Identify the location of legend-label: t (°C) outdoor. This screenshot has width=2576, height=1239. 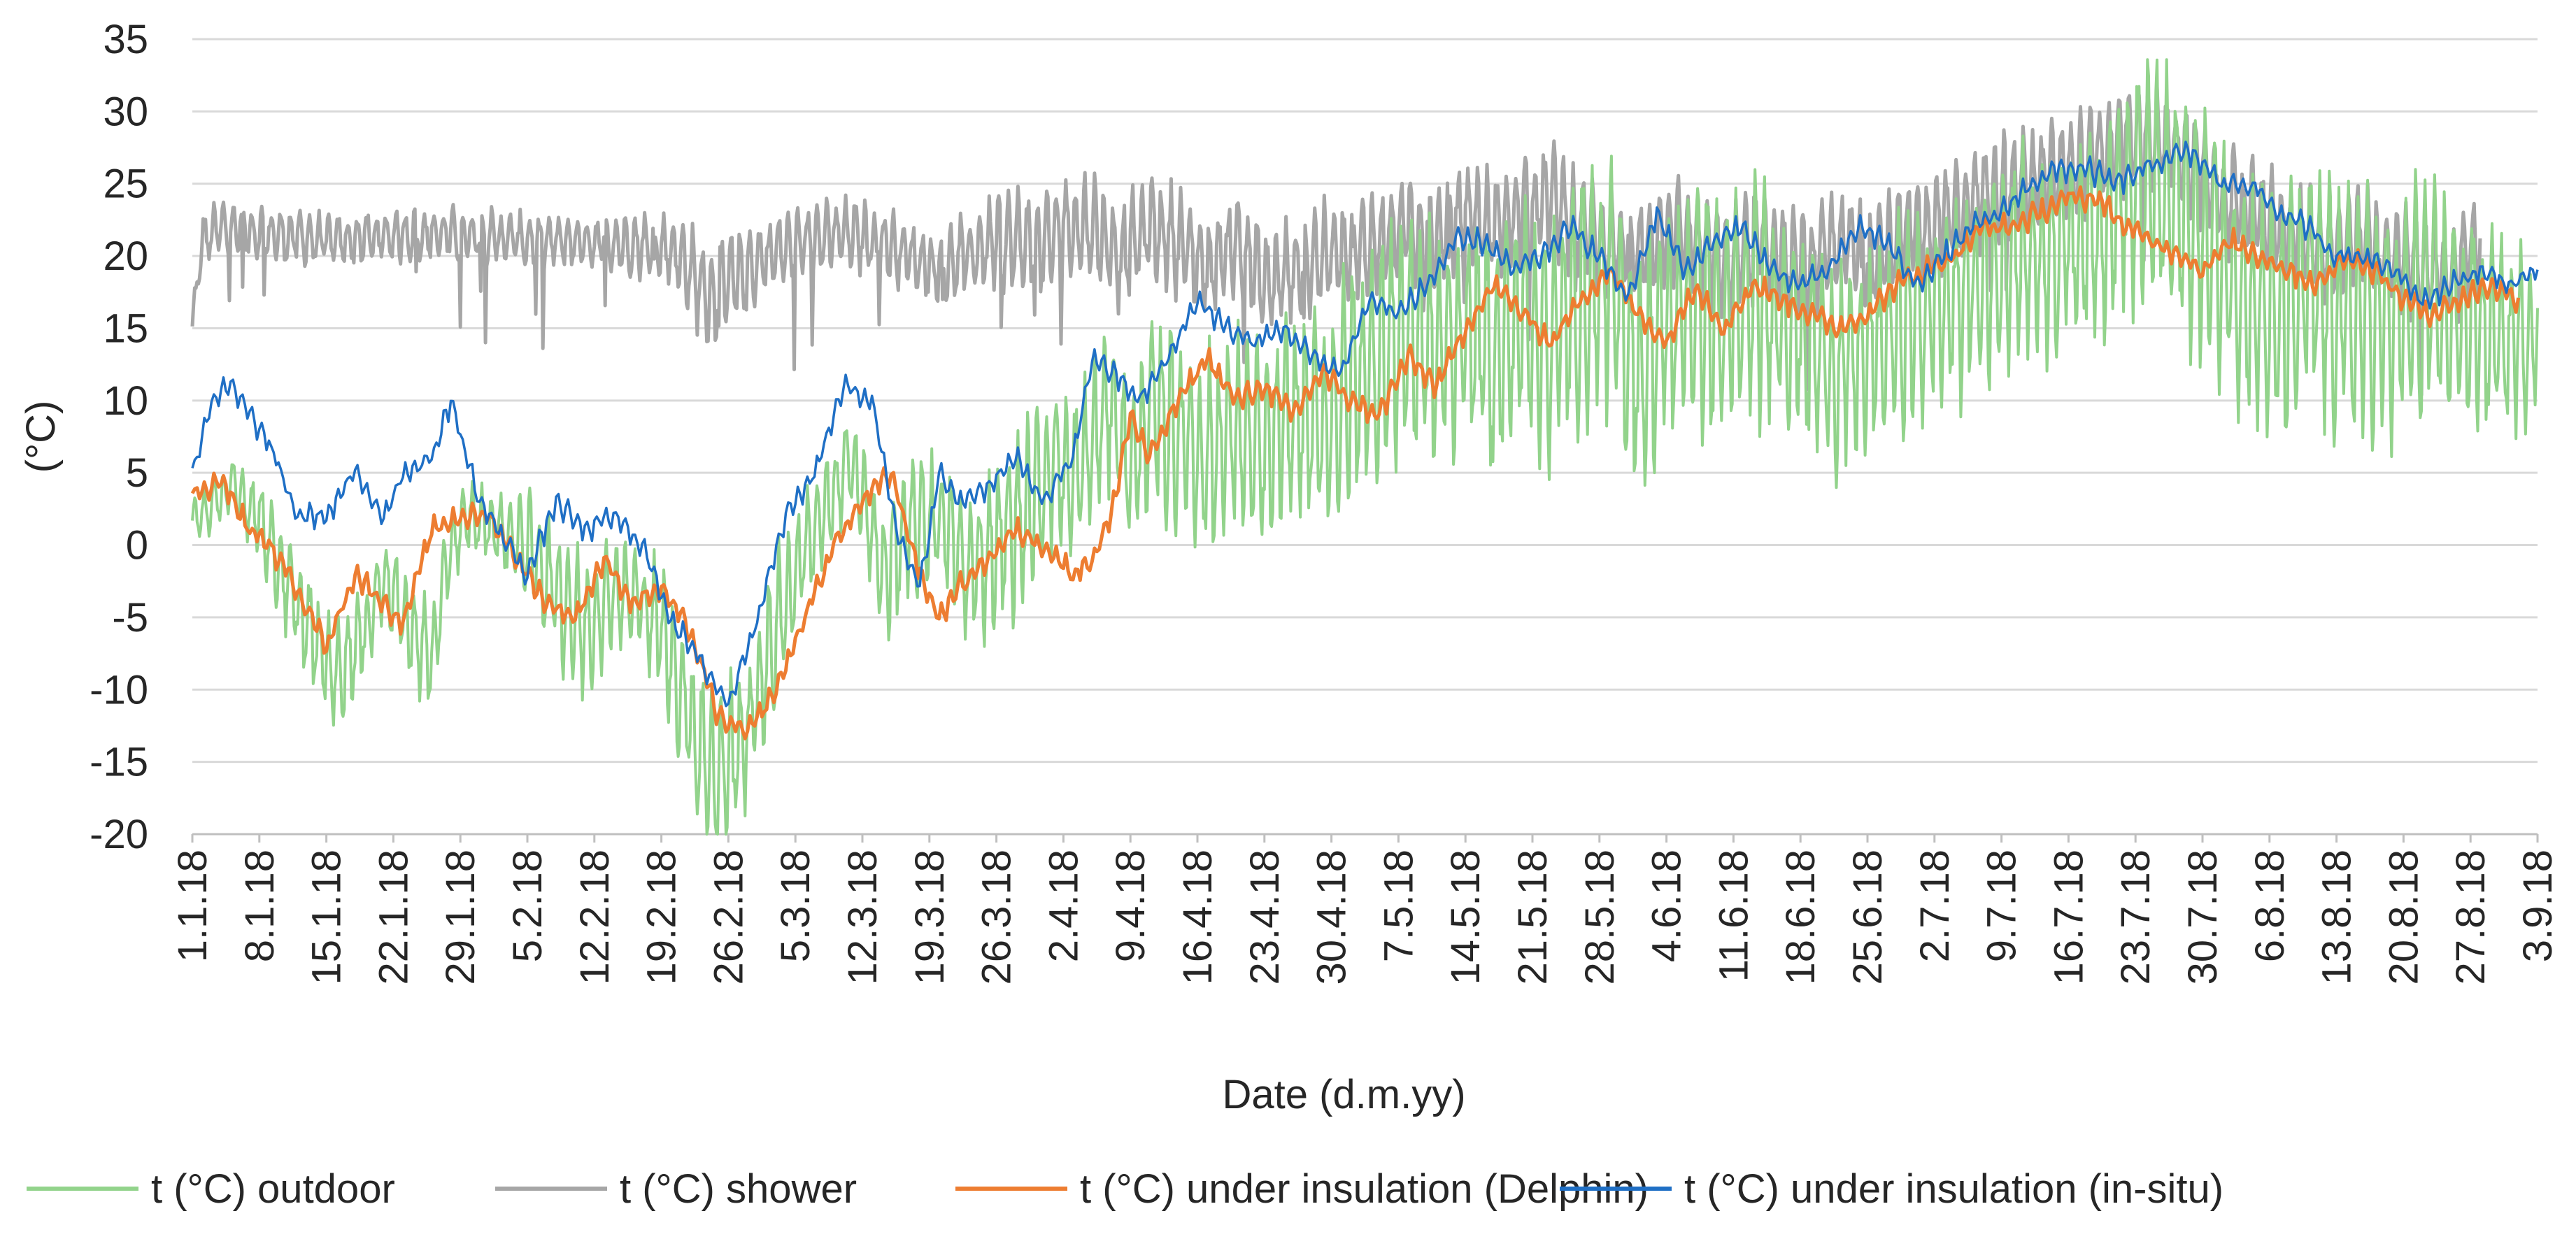
(273, 1189).